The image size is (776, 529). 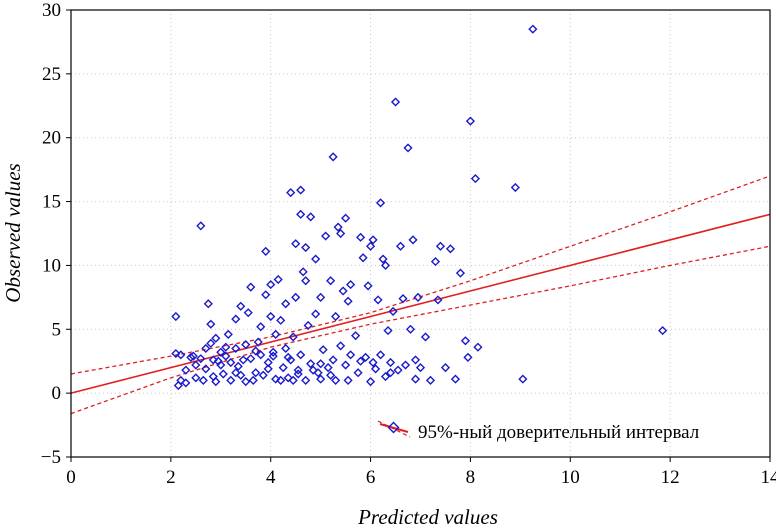 What do you see at coordinates (57, 329) in the screenshot?
I see `y-tick-label: 5` at bounding box center [57, 329].